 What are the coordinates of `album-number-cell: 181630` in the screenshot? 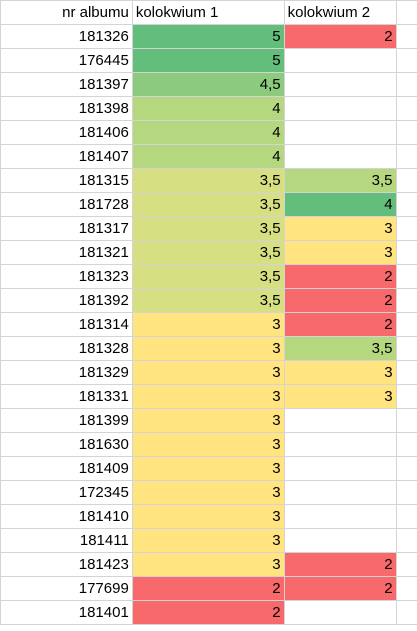 It's located at (66, 444).